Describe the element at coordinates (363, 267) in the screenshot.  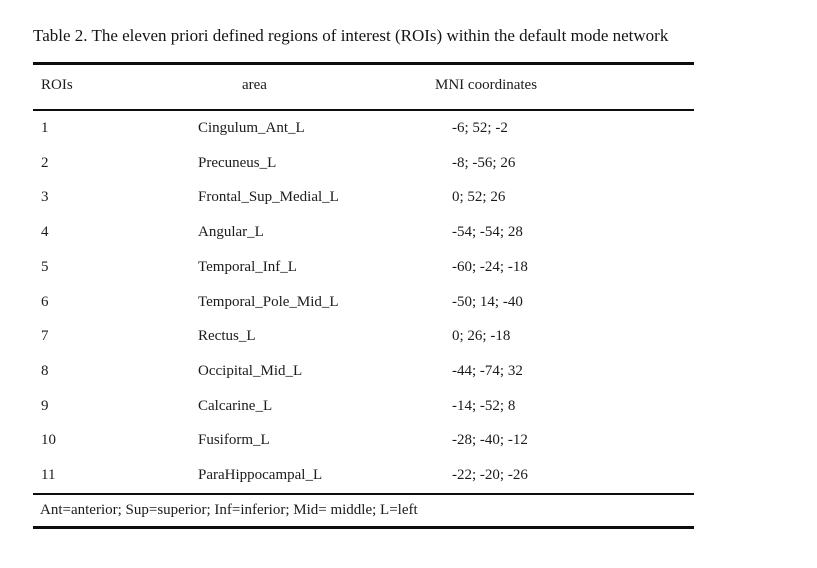
I see `table-row: 5 Temporal_Inf_L -60; -24; -18` at that location.